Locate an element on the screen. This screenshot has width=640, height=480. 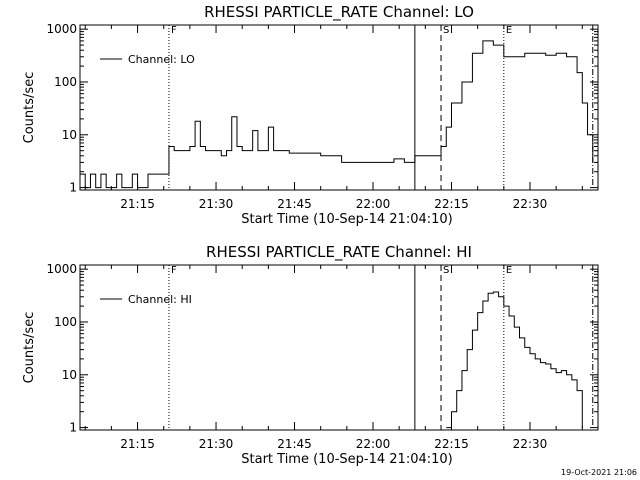
lo-y-tick-label: 1 is located at coordinates (73, 188).